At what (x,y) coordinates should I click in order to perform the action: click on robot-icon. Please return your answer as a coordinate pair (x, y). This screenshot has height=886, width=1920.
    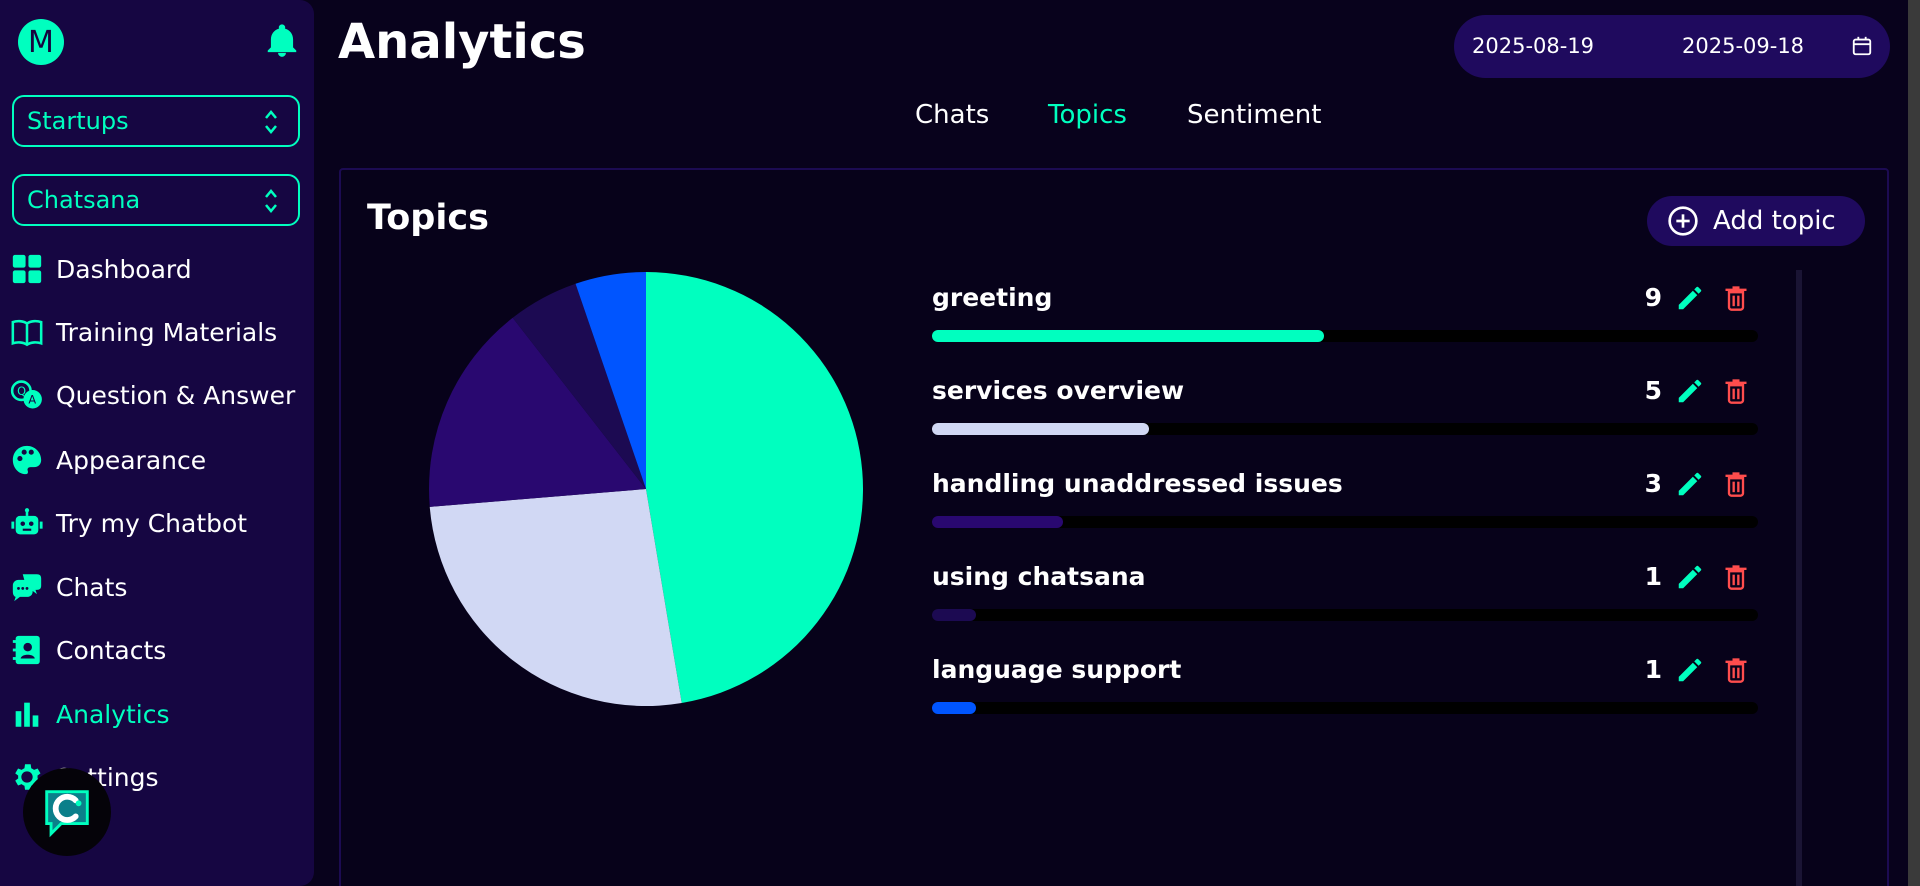
    Looking at the image, I should click on (27, 521).